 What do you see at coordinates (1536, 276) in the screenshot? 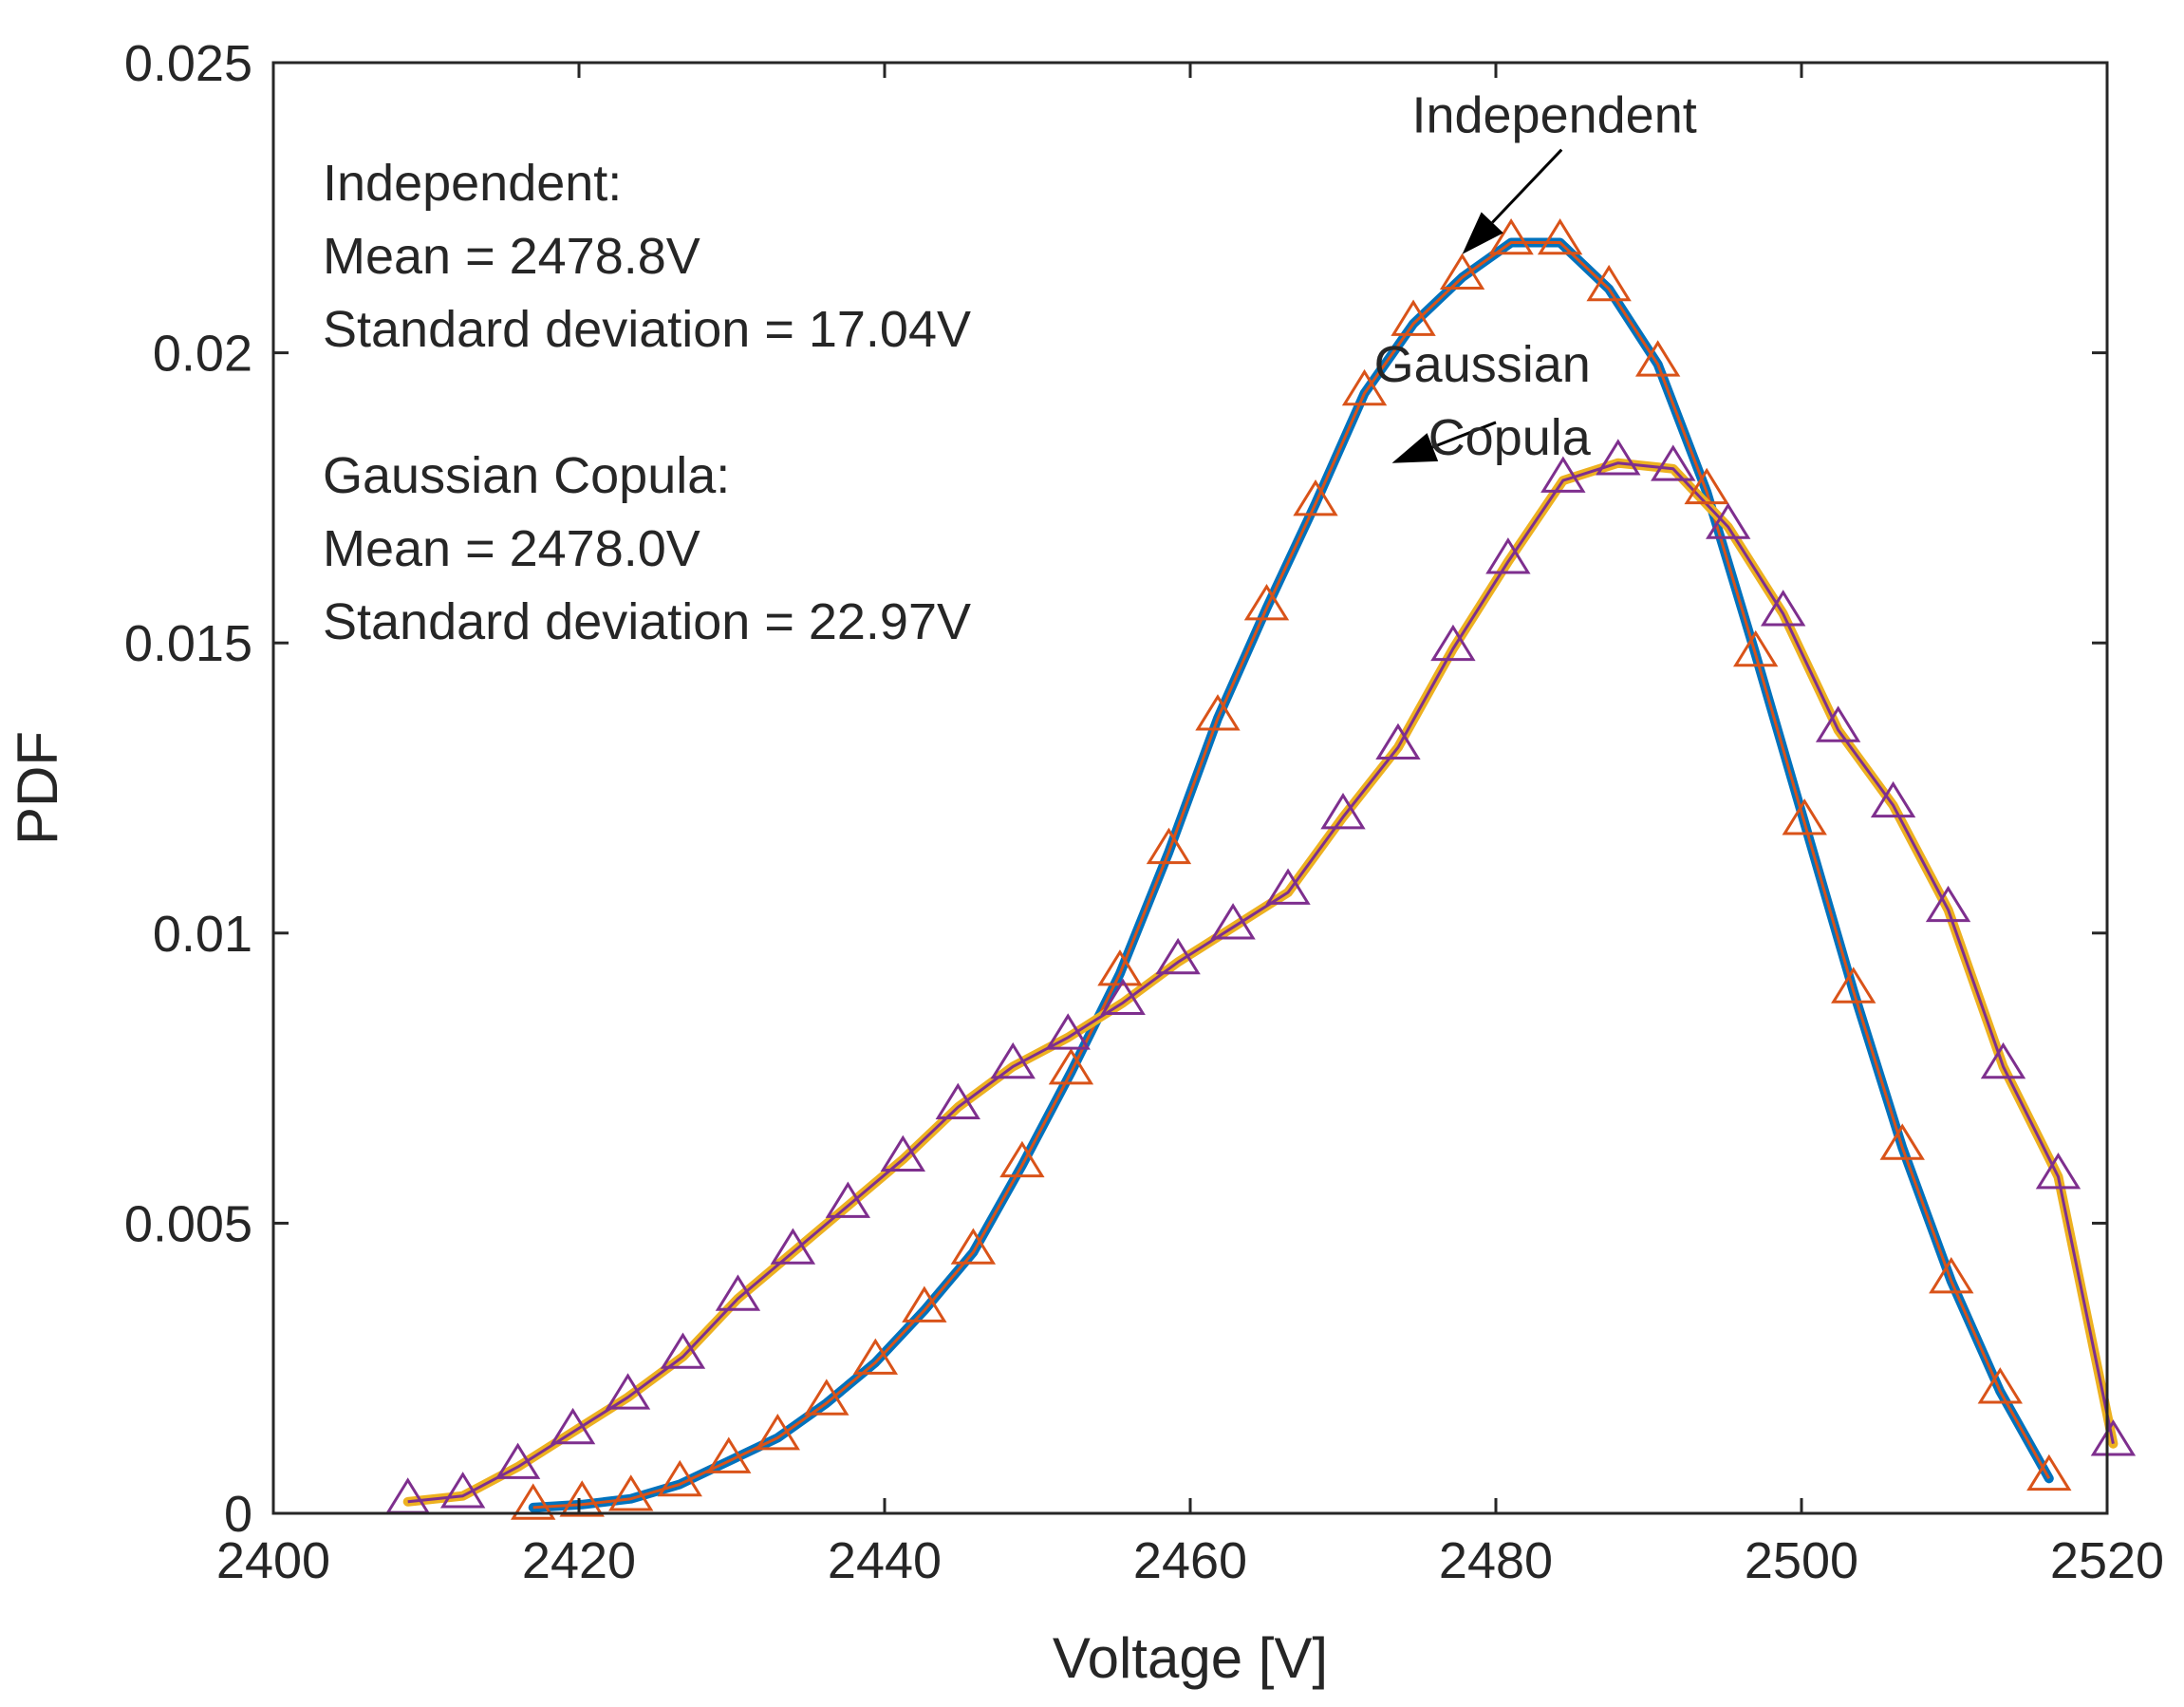
I see `callout-annotations: Independent Gaussian Copula` at bounding box center [1536, 276].